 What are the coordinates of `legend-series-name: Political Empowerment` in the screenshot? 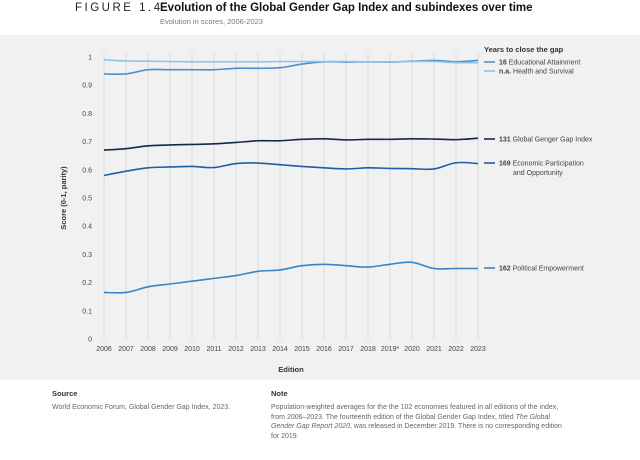 It's located at (548, 269).